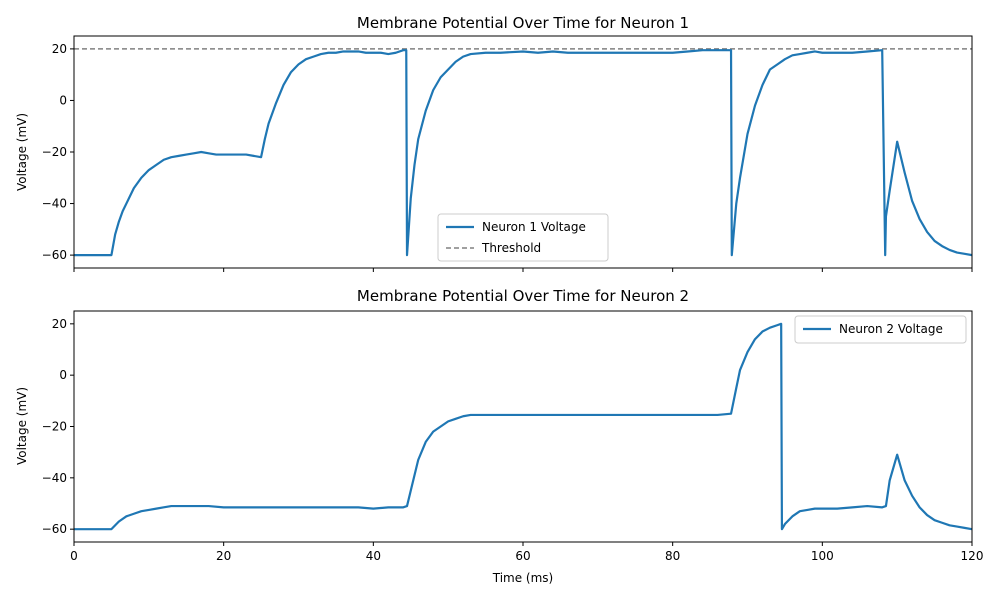  Describe the element at coordinates (891, 329) in the screenshot. I see `legend-label-neuron-2: Neuron 2 Voltage` at that location.